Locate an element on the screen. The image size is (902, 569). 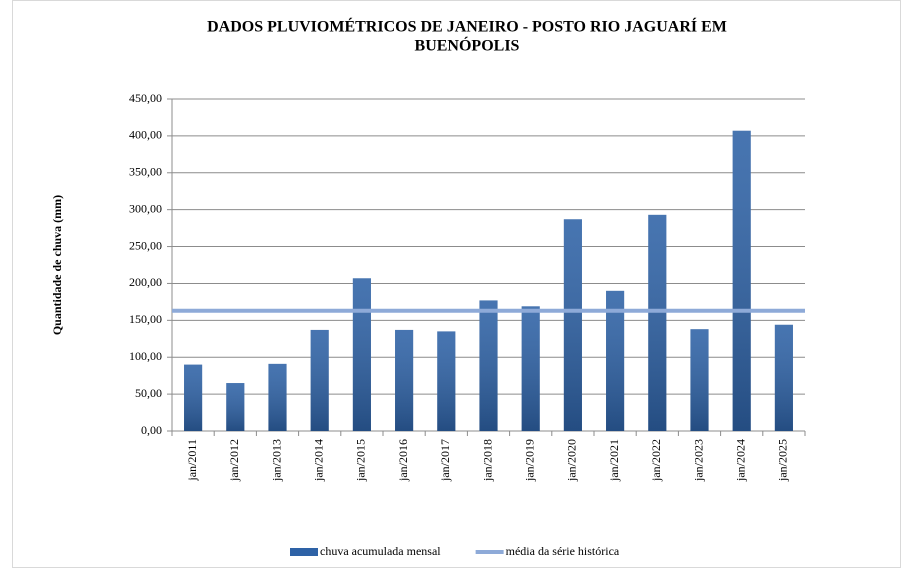
legend-swatch is located at coordinates (304, 552).